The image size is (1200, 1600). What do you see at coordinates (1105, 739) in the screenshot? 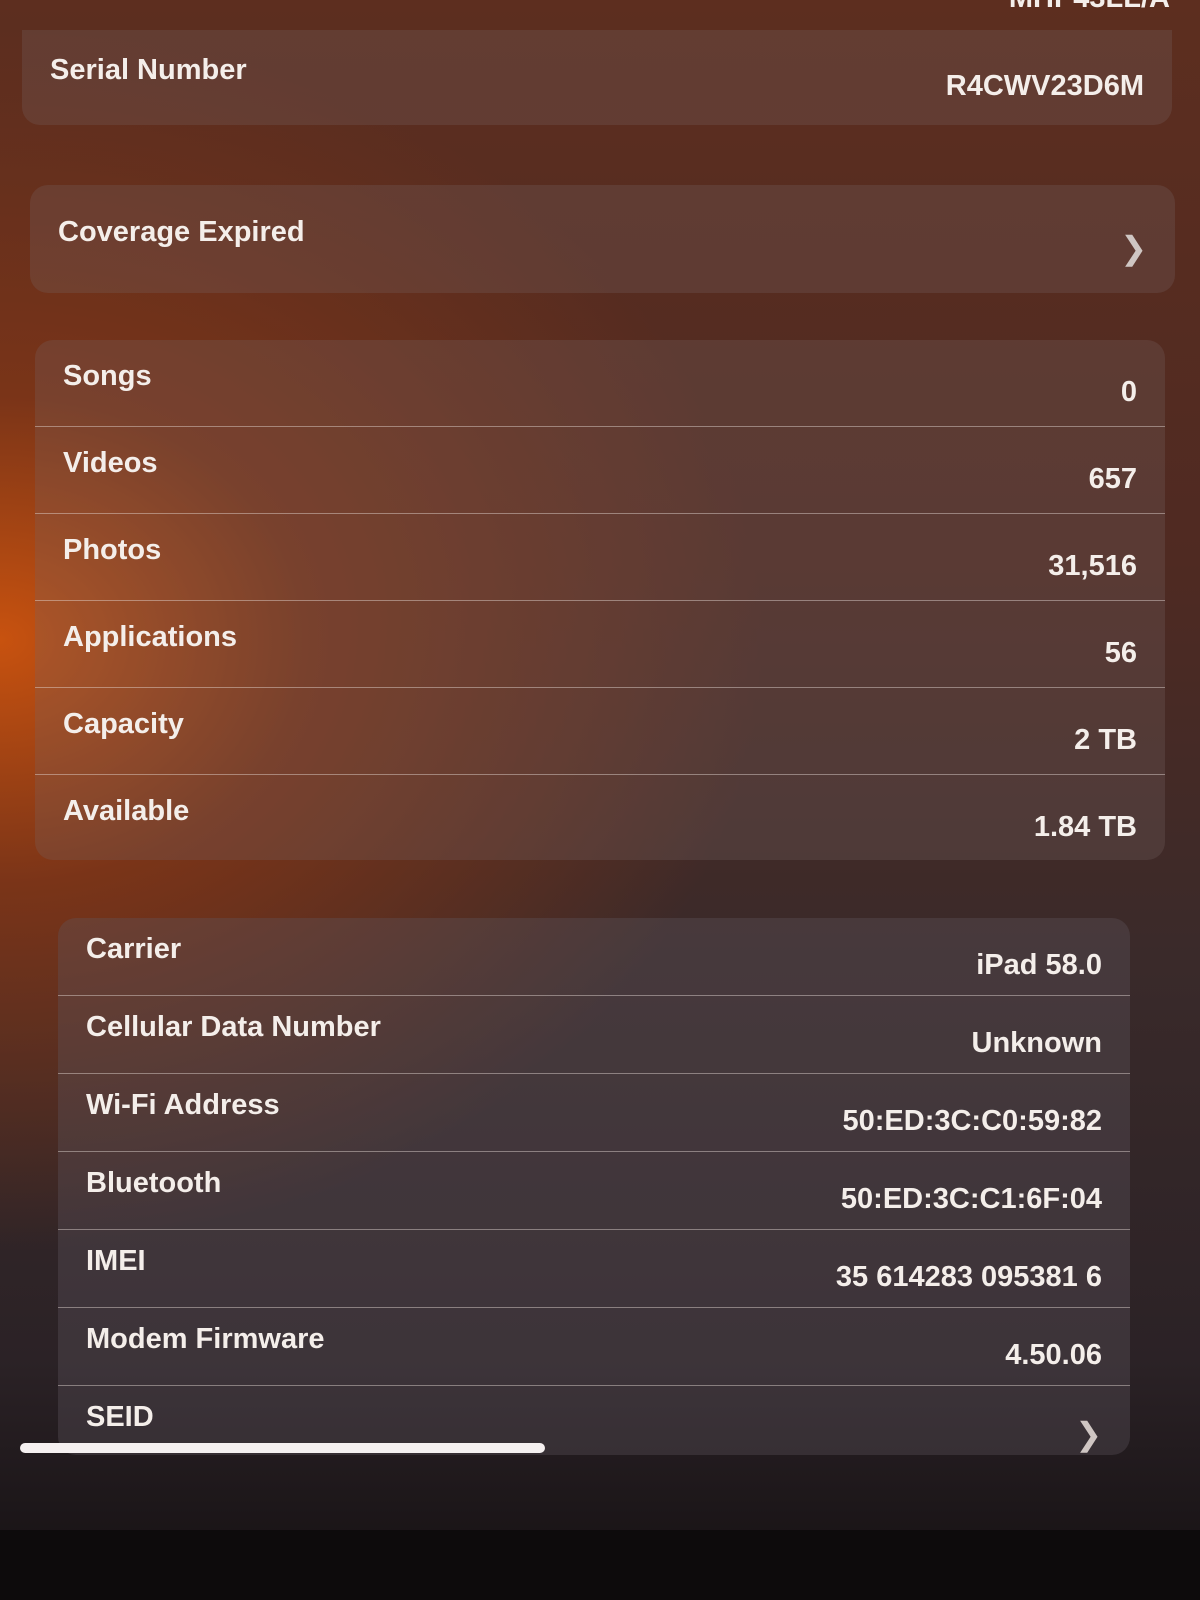
I see `media-value: 2 TB` at bounding box center [1105, 739].